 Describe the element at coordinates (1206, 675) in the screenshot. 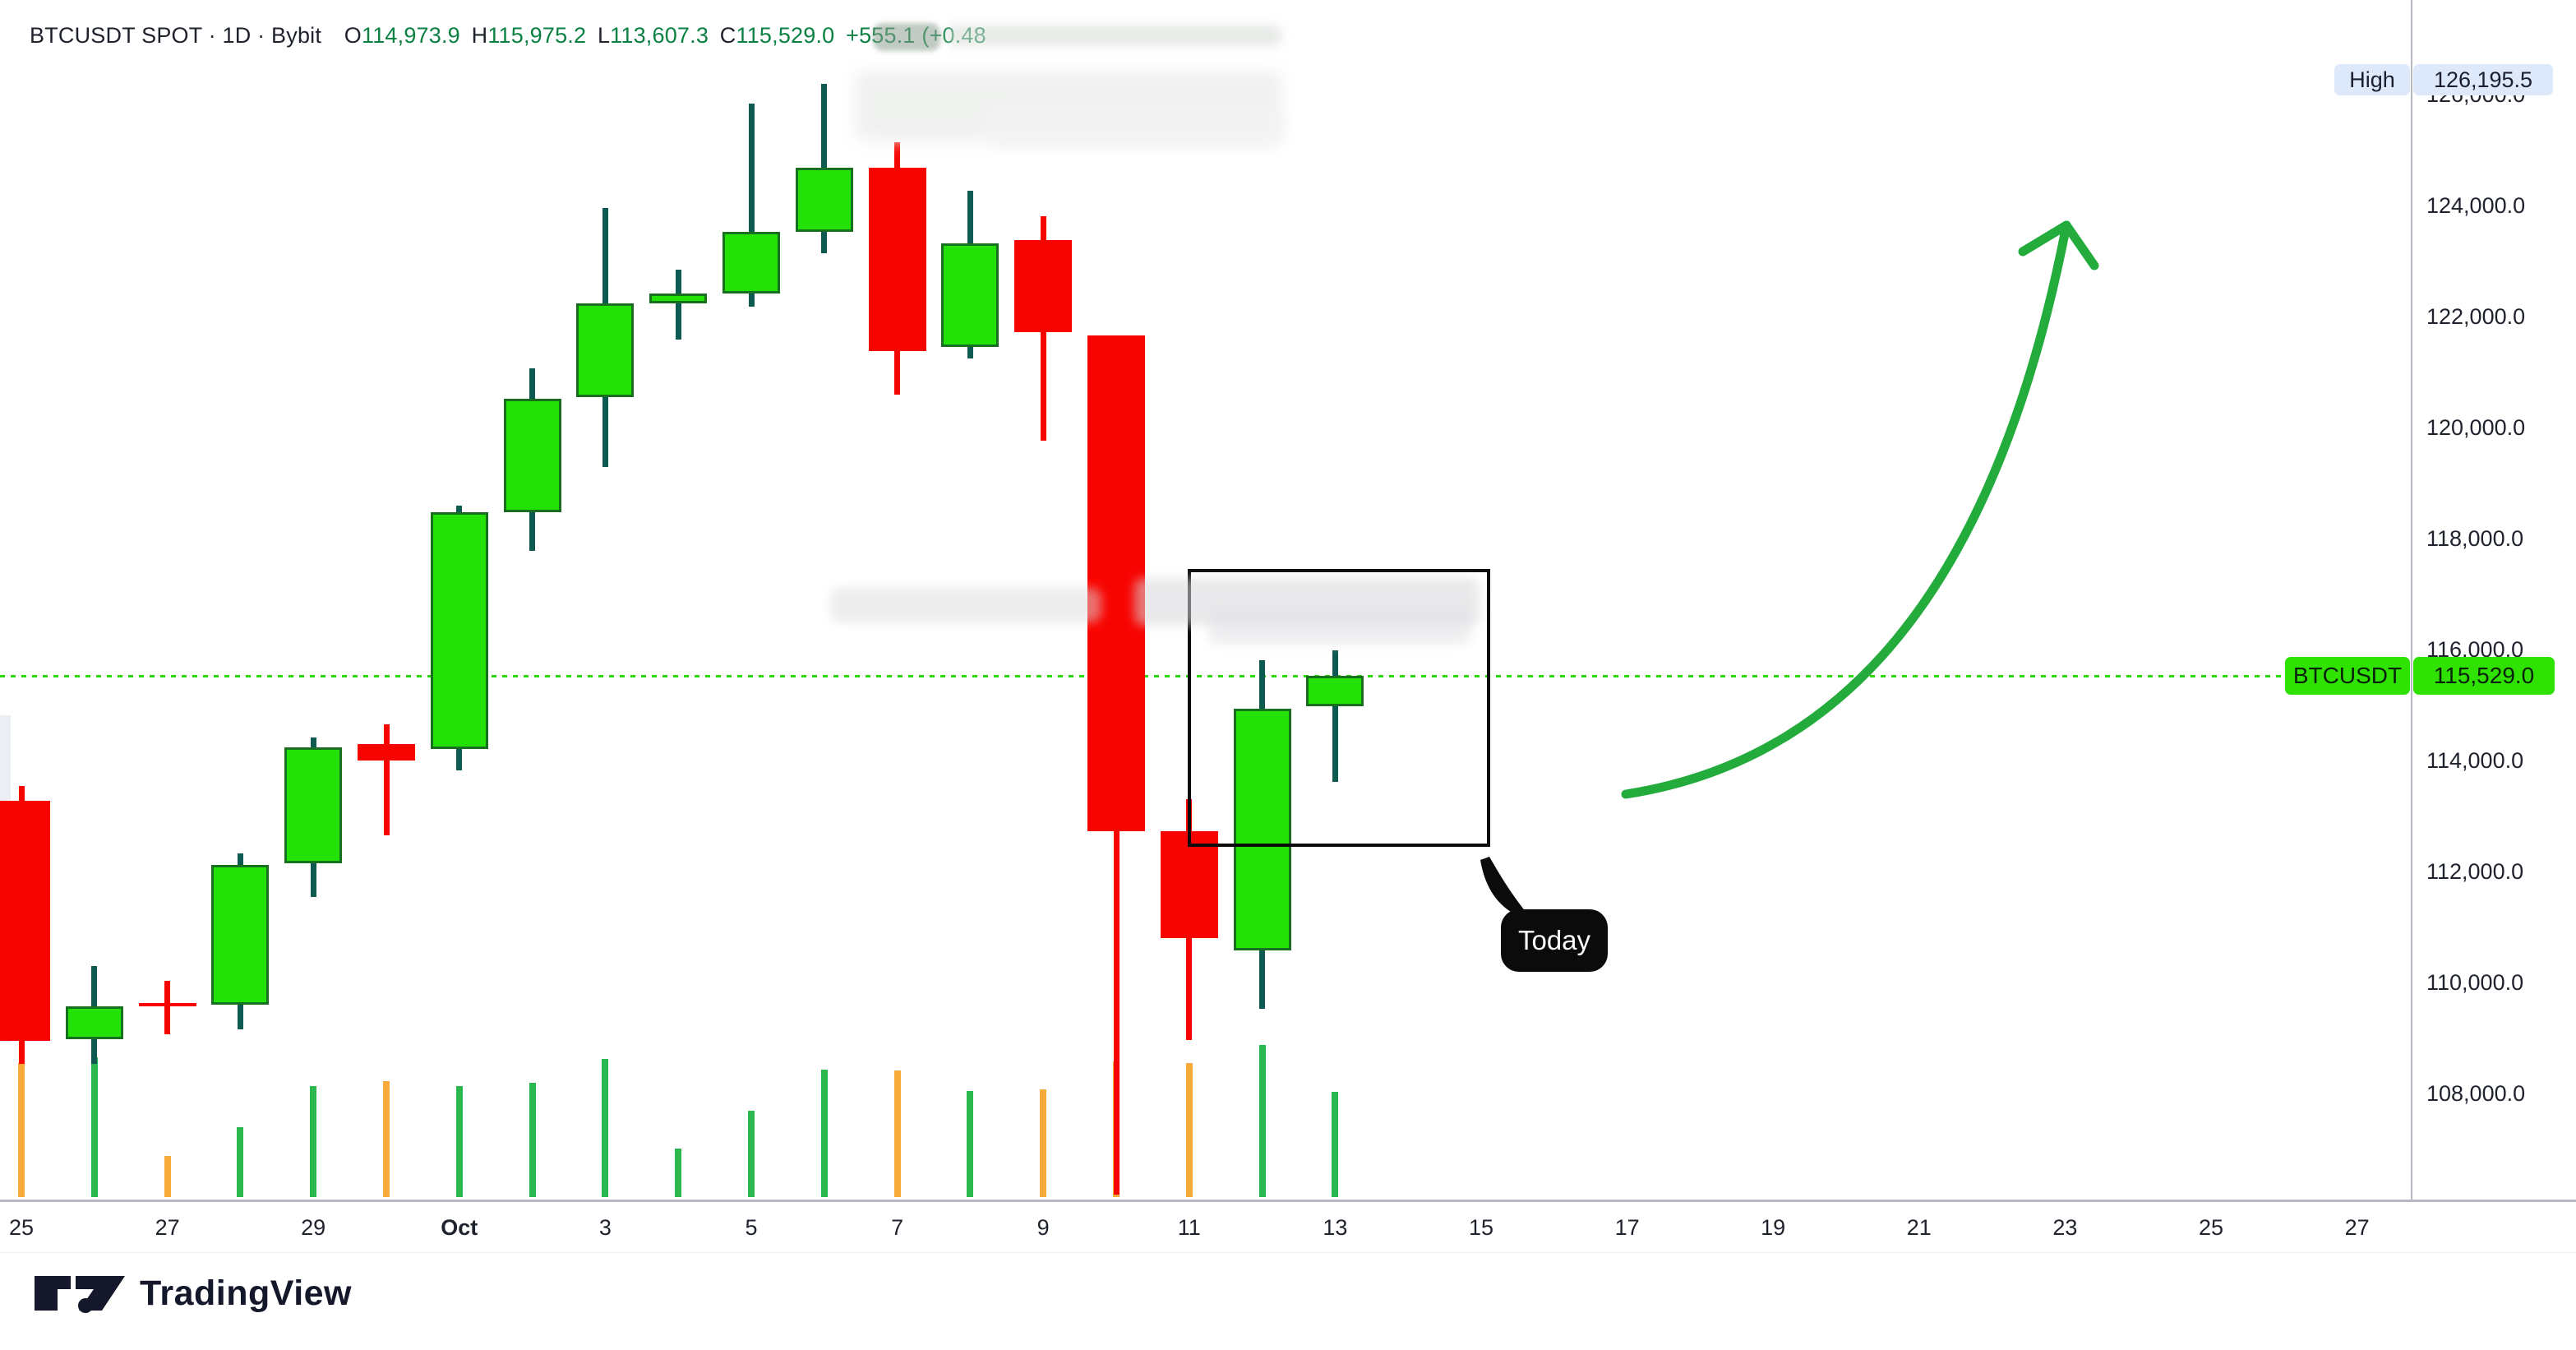

I see `last-price-dotted-line` at that location.